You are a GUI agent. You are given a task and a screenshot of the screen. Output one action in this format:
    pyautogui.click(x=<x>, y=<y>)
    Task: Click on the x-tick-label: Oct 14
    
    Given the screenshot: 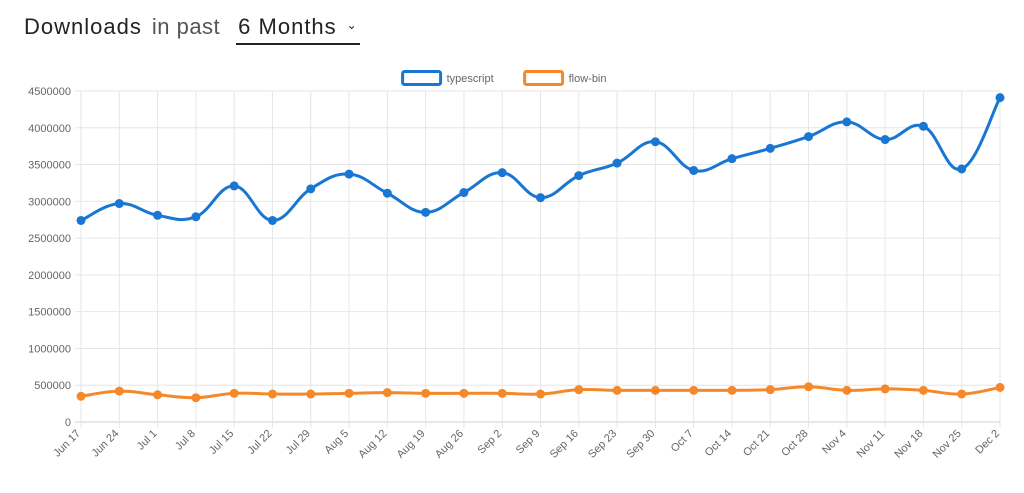 What is the action you would take?
    pyautogui.click(x=718, y=443)
    